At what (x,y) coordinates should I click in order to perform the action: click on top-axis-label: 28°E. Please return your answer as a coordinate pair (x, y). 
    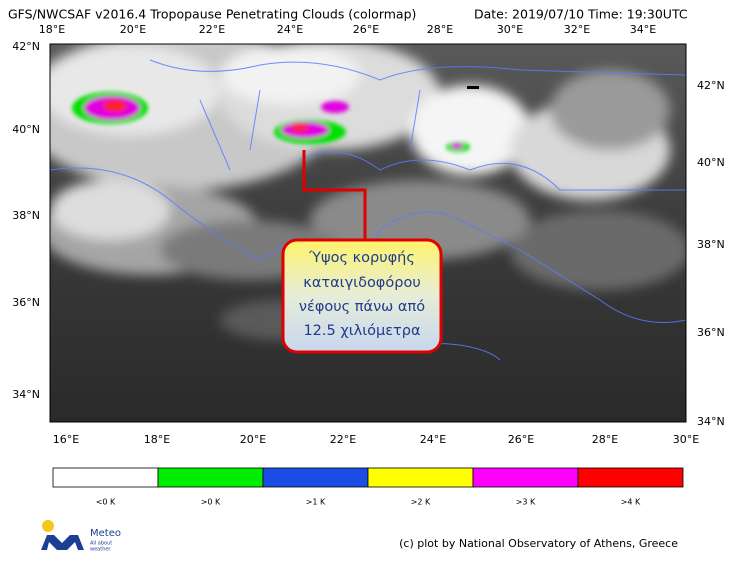
    Looking at the image, I should click on (440, 29).